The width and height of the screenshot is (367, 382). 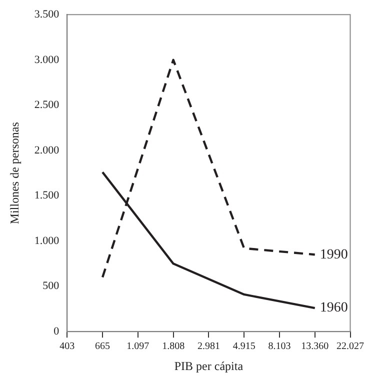 I want to click on y-axis-title: Millones de personas, so click(x=14, y=173).